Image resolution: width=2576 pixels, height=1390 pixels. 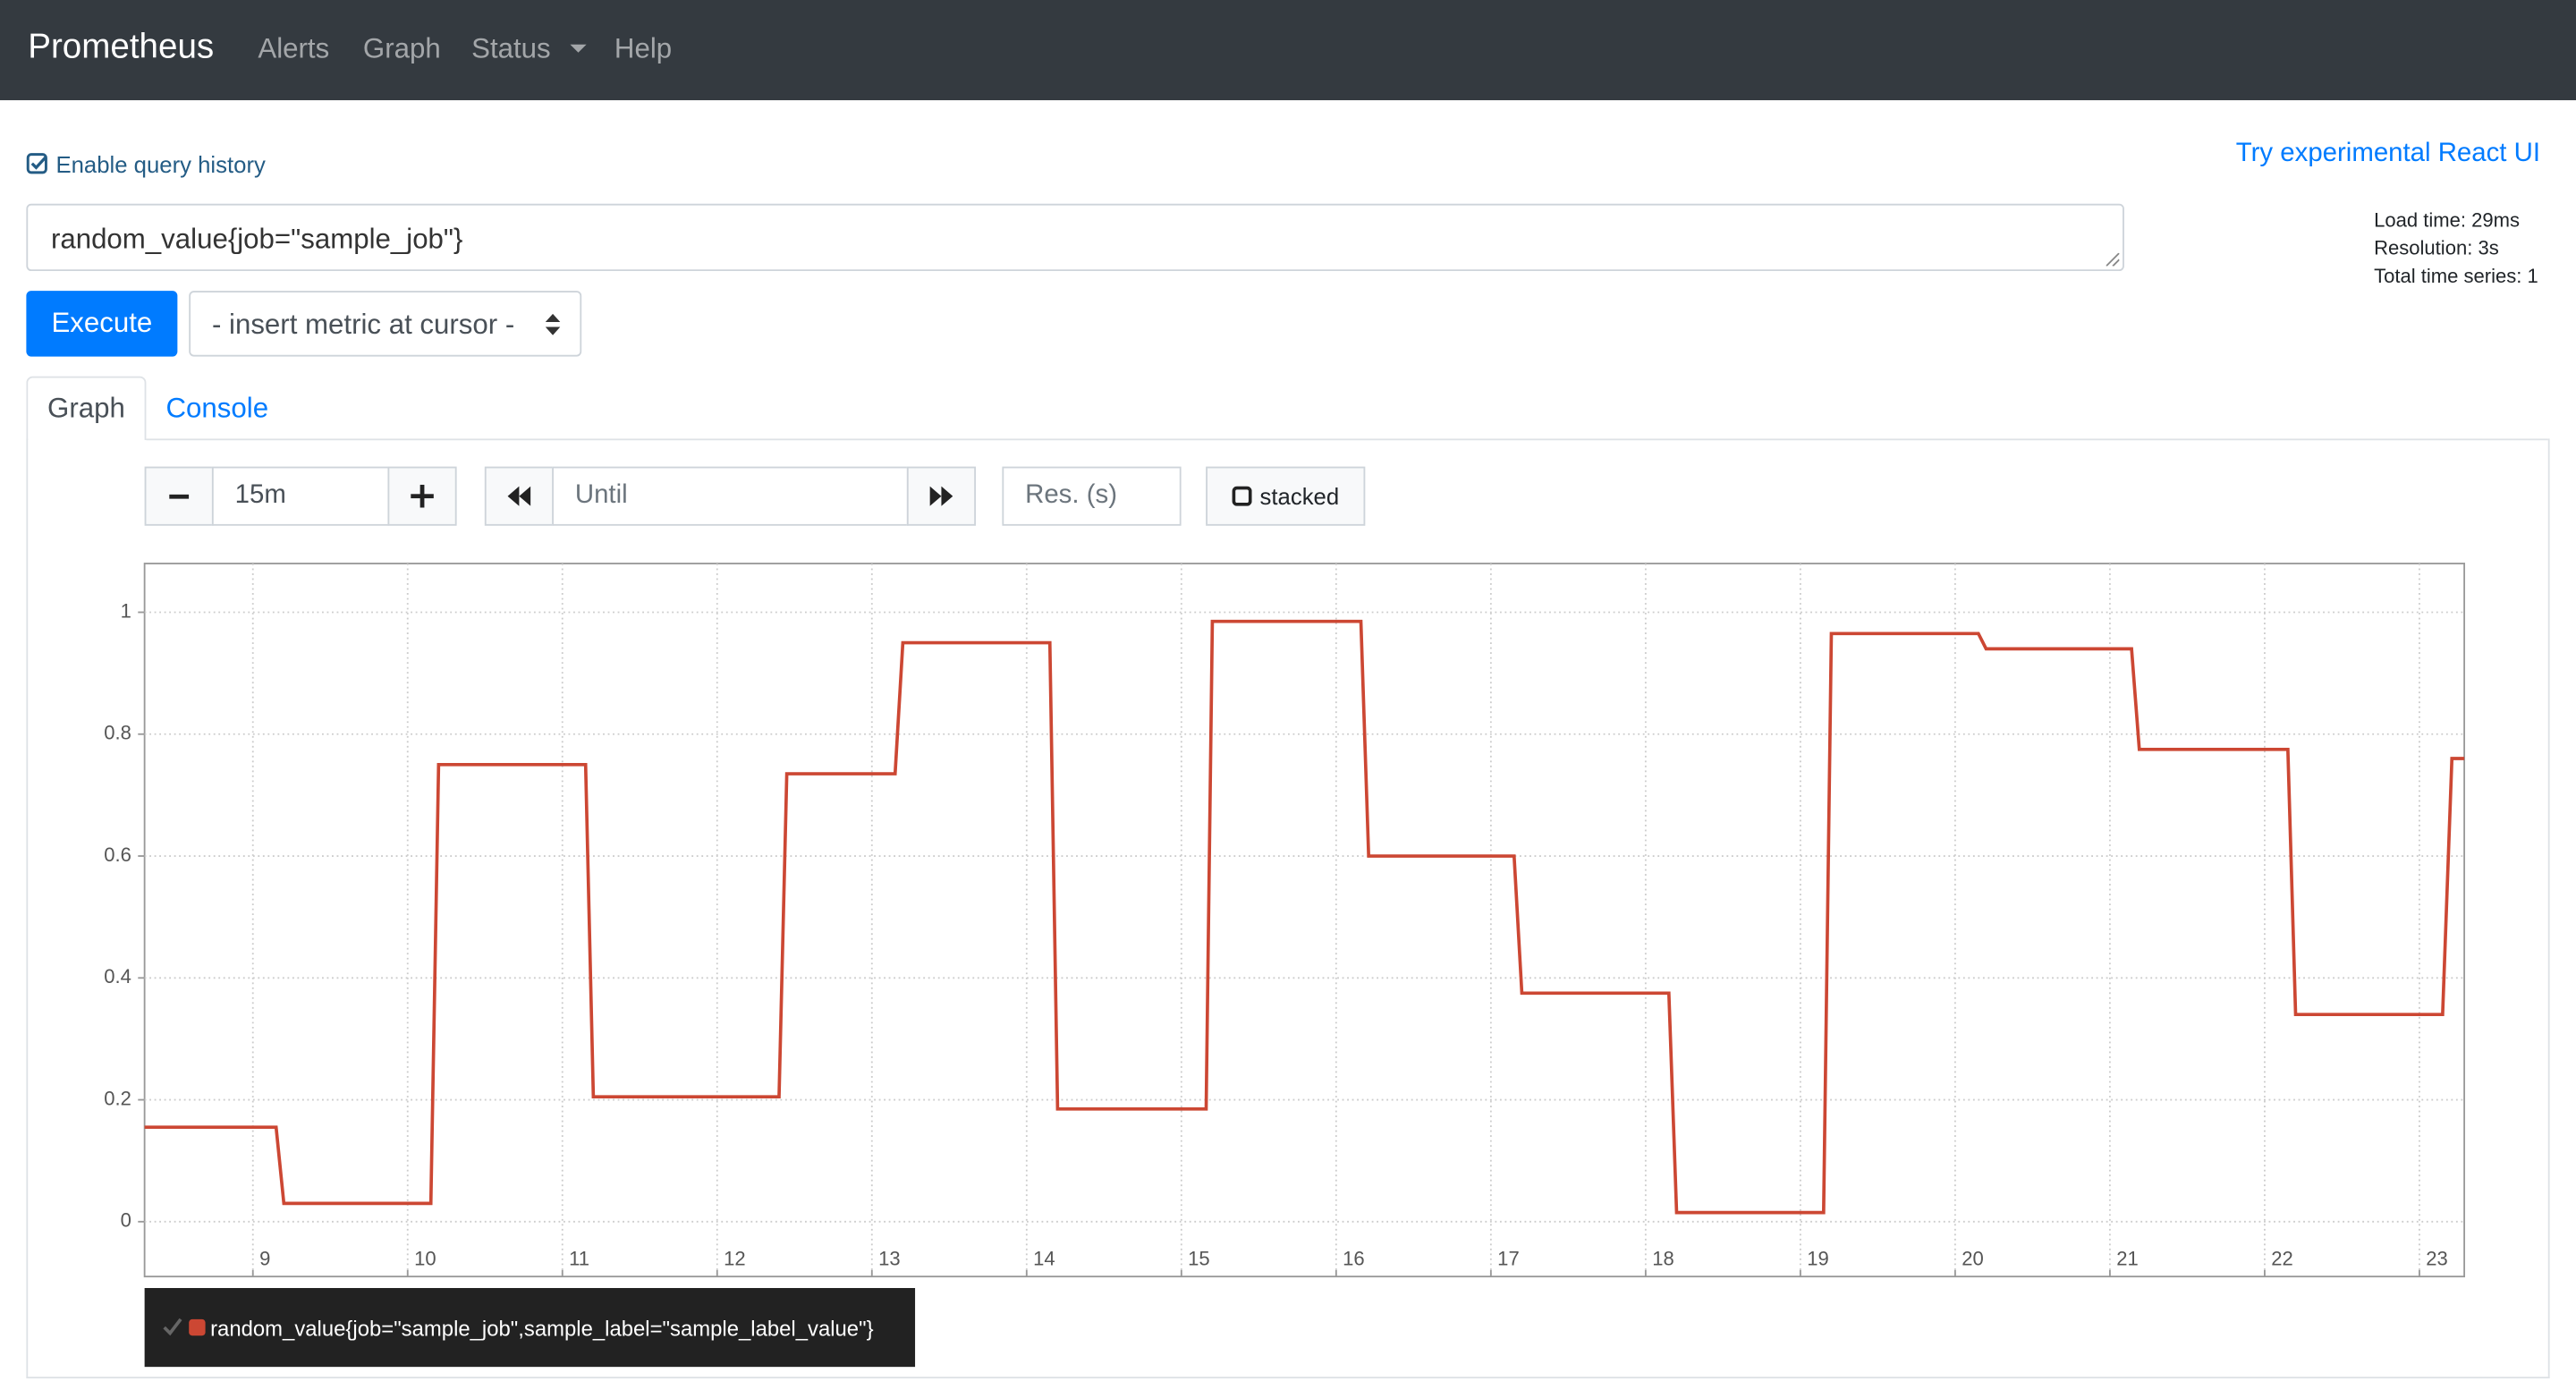 I want to click on nav-link: Status, so click(x=511, y=48).